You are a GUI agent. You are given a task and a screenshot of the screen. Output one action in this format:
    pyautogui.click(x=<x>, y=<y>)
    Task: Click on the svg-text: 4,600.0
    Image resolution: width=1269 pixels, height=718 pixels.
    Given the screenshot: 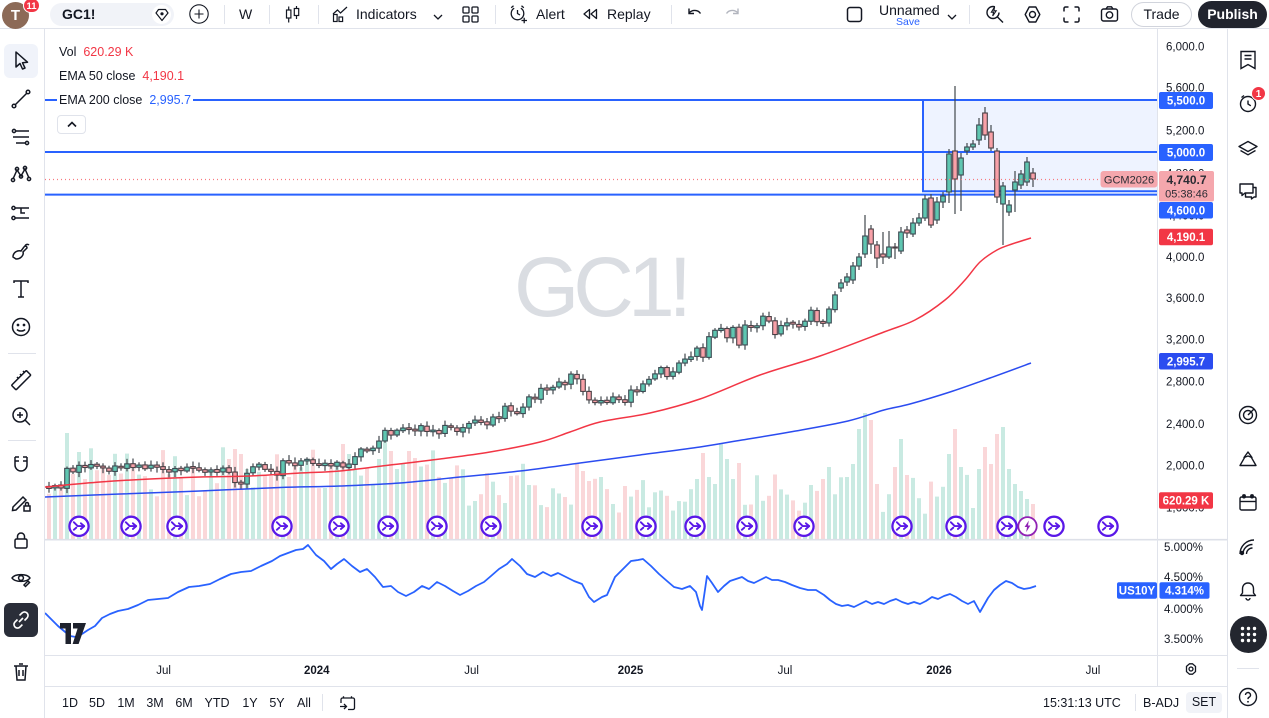 What is the action you would take?
    pyautogui.click(x=1186, y=211)
    